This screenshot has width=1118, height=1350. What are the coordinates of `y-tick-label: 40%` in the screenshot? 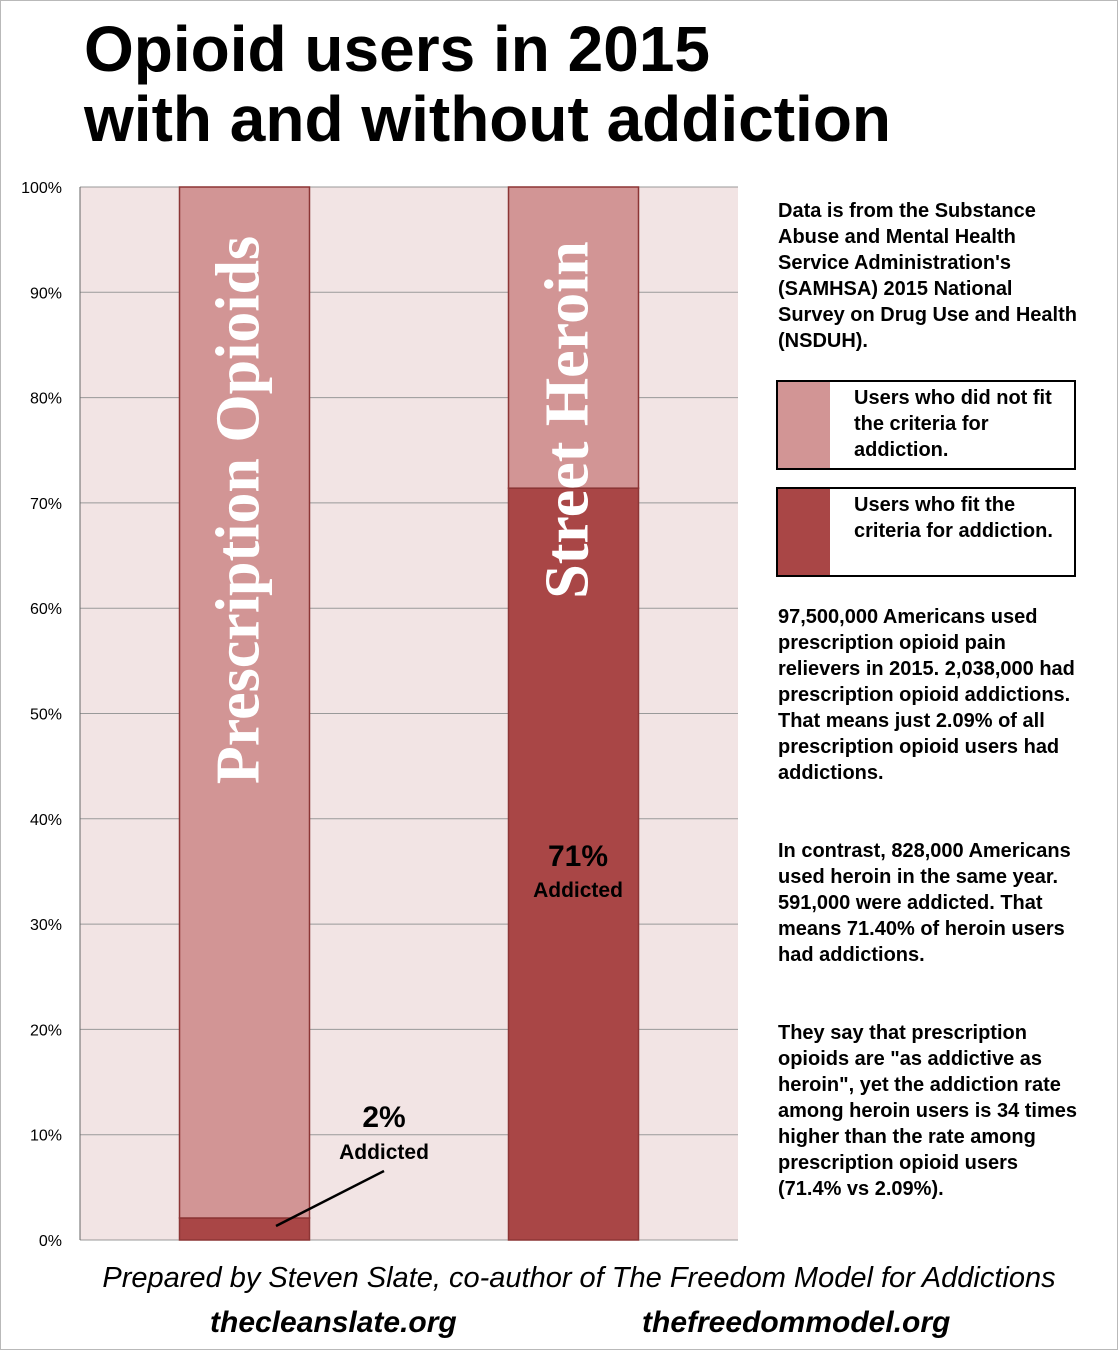 It's located at (46, 820).